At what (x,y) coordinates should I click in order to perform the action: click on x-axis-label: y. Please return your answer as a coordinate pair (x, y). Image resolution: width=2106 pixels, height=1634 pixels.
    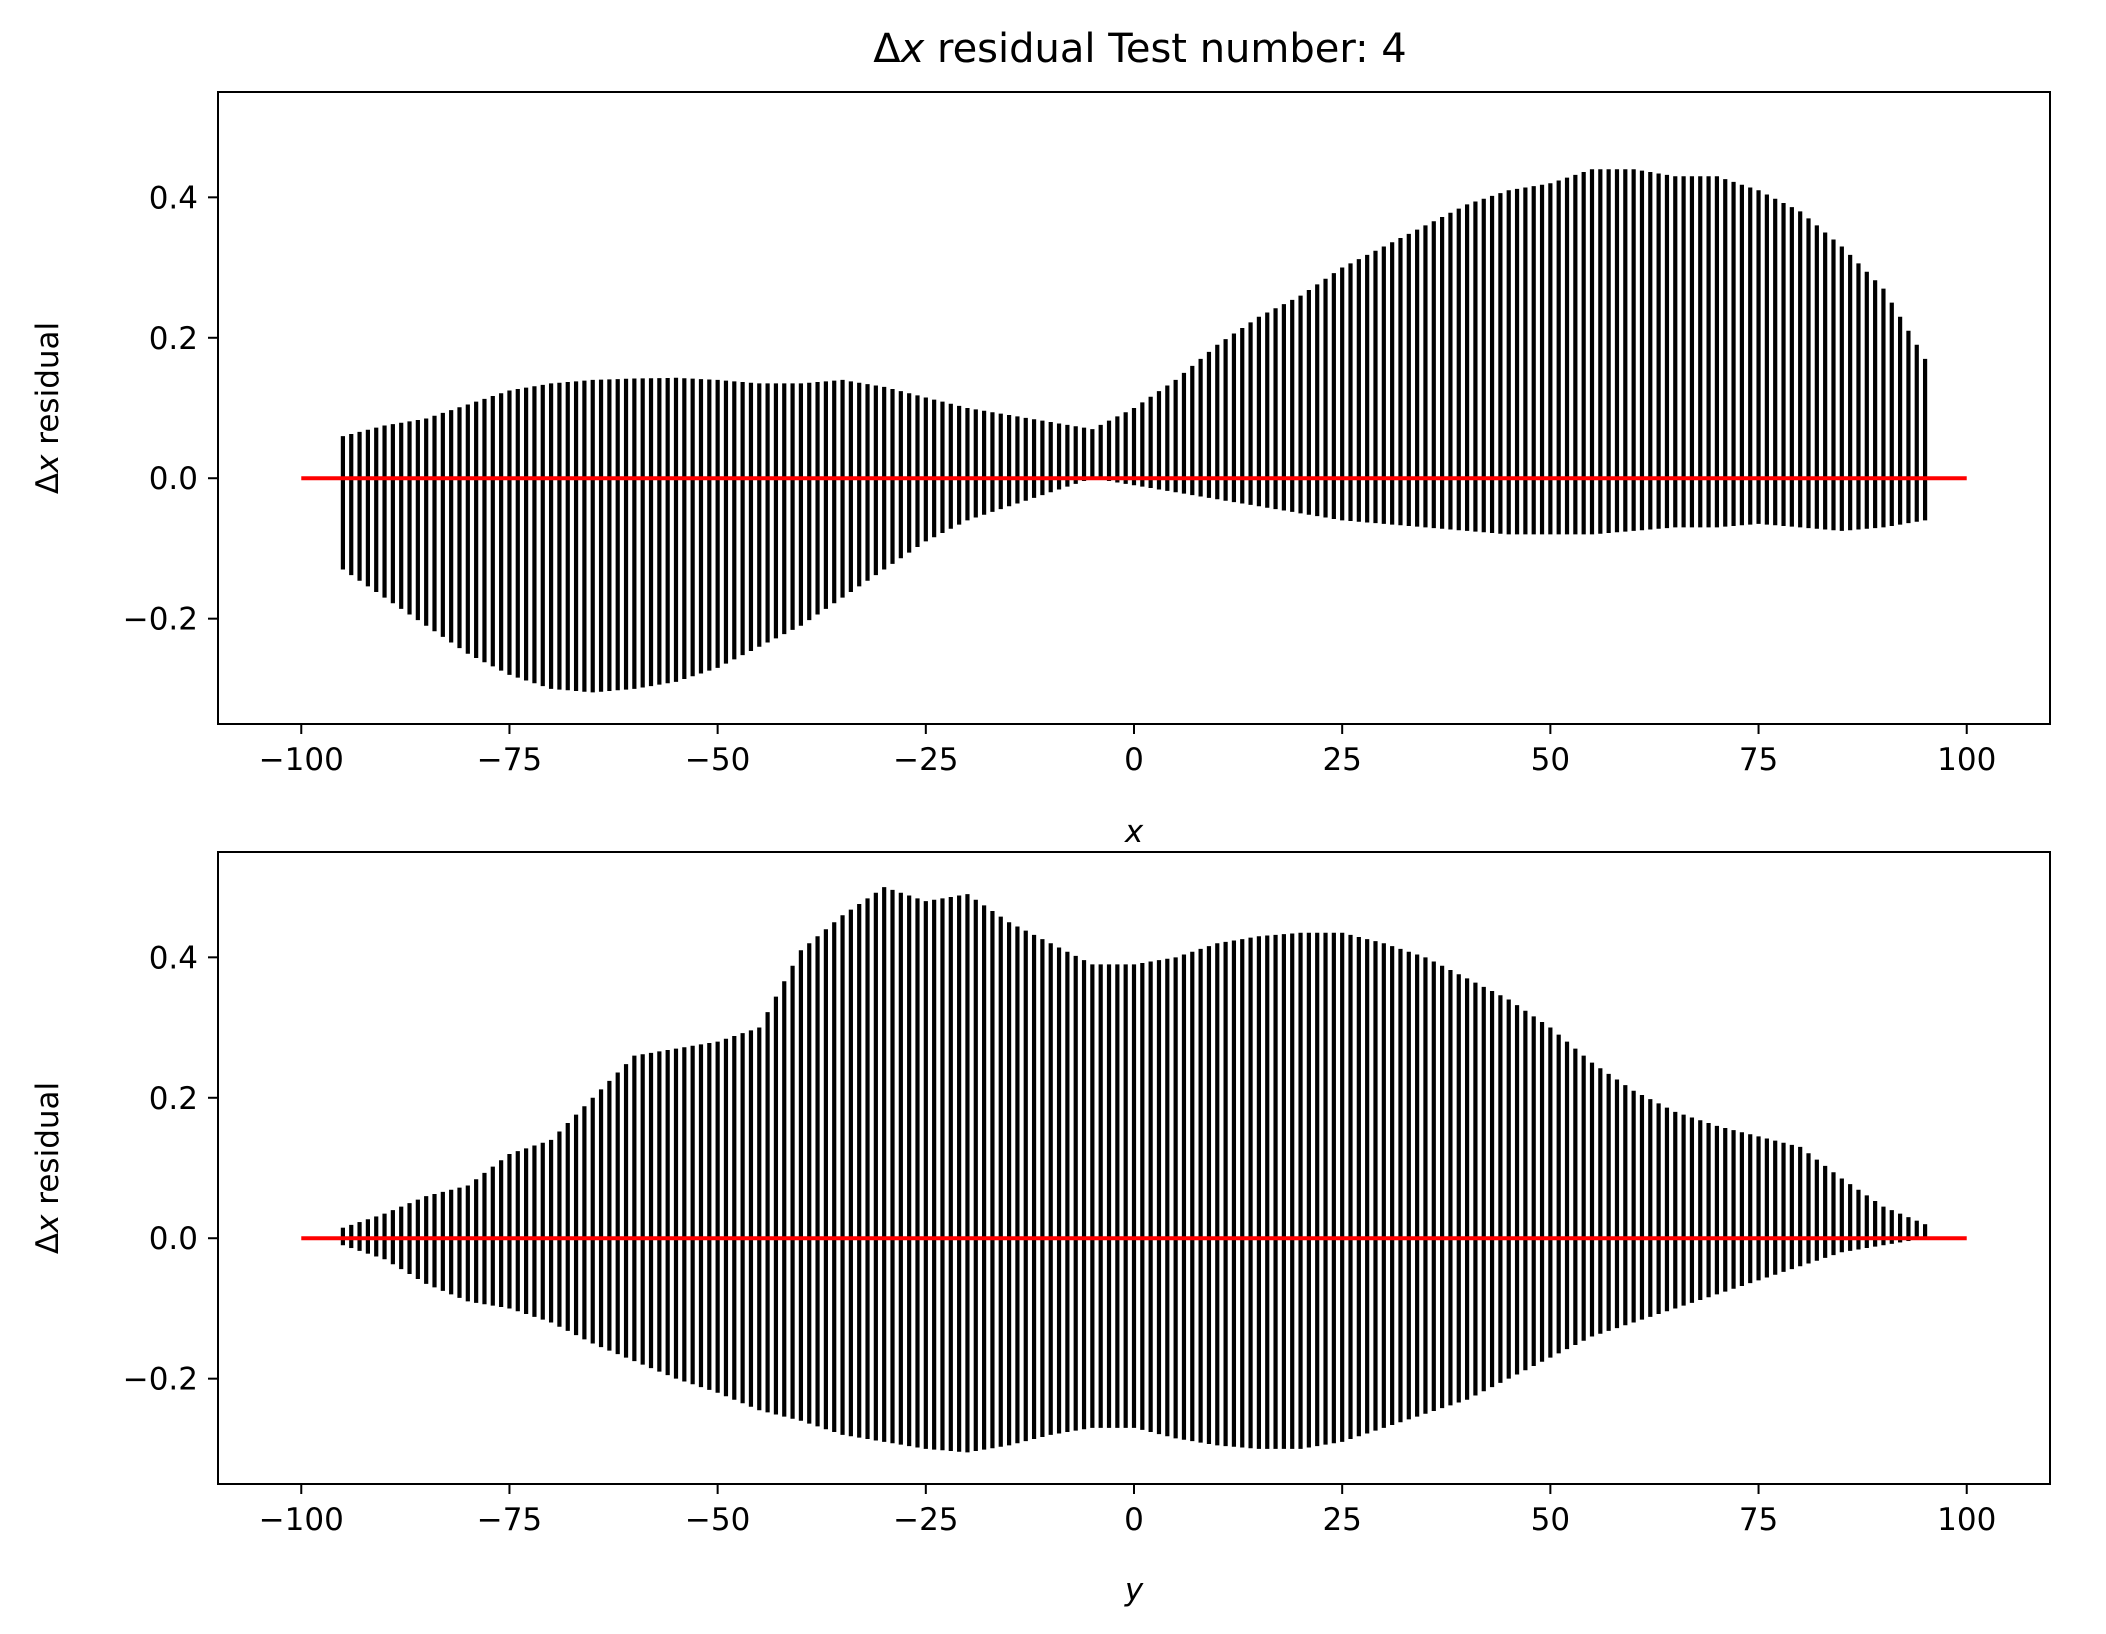
    Looking at the image, I should click on (1134, 1590).